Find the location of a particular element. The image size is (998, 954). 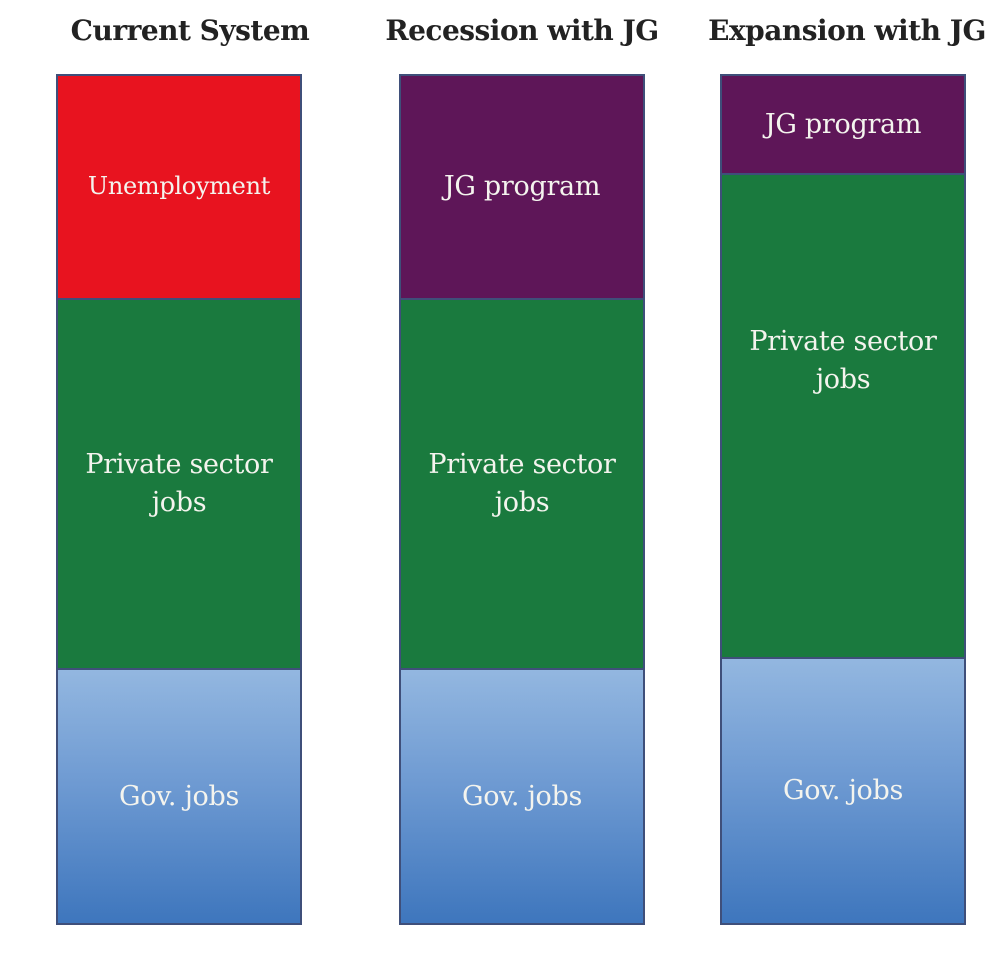

segment-unemployment: Unemployment is located at coordinates (179, 187).